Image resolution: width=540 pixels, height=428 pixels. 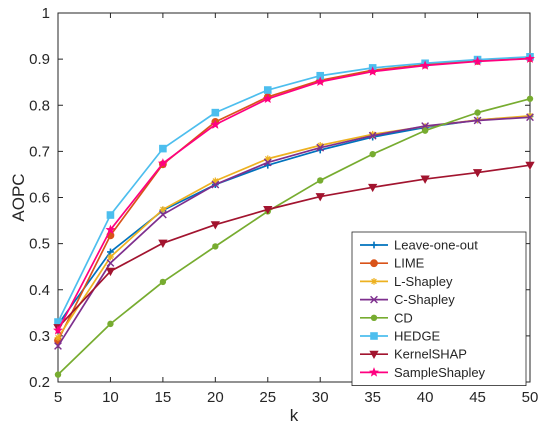 I want to click on y-tick-label: 0.7, so click(x=39, y=151).